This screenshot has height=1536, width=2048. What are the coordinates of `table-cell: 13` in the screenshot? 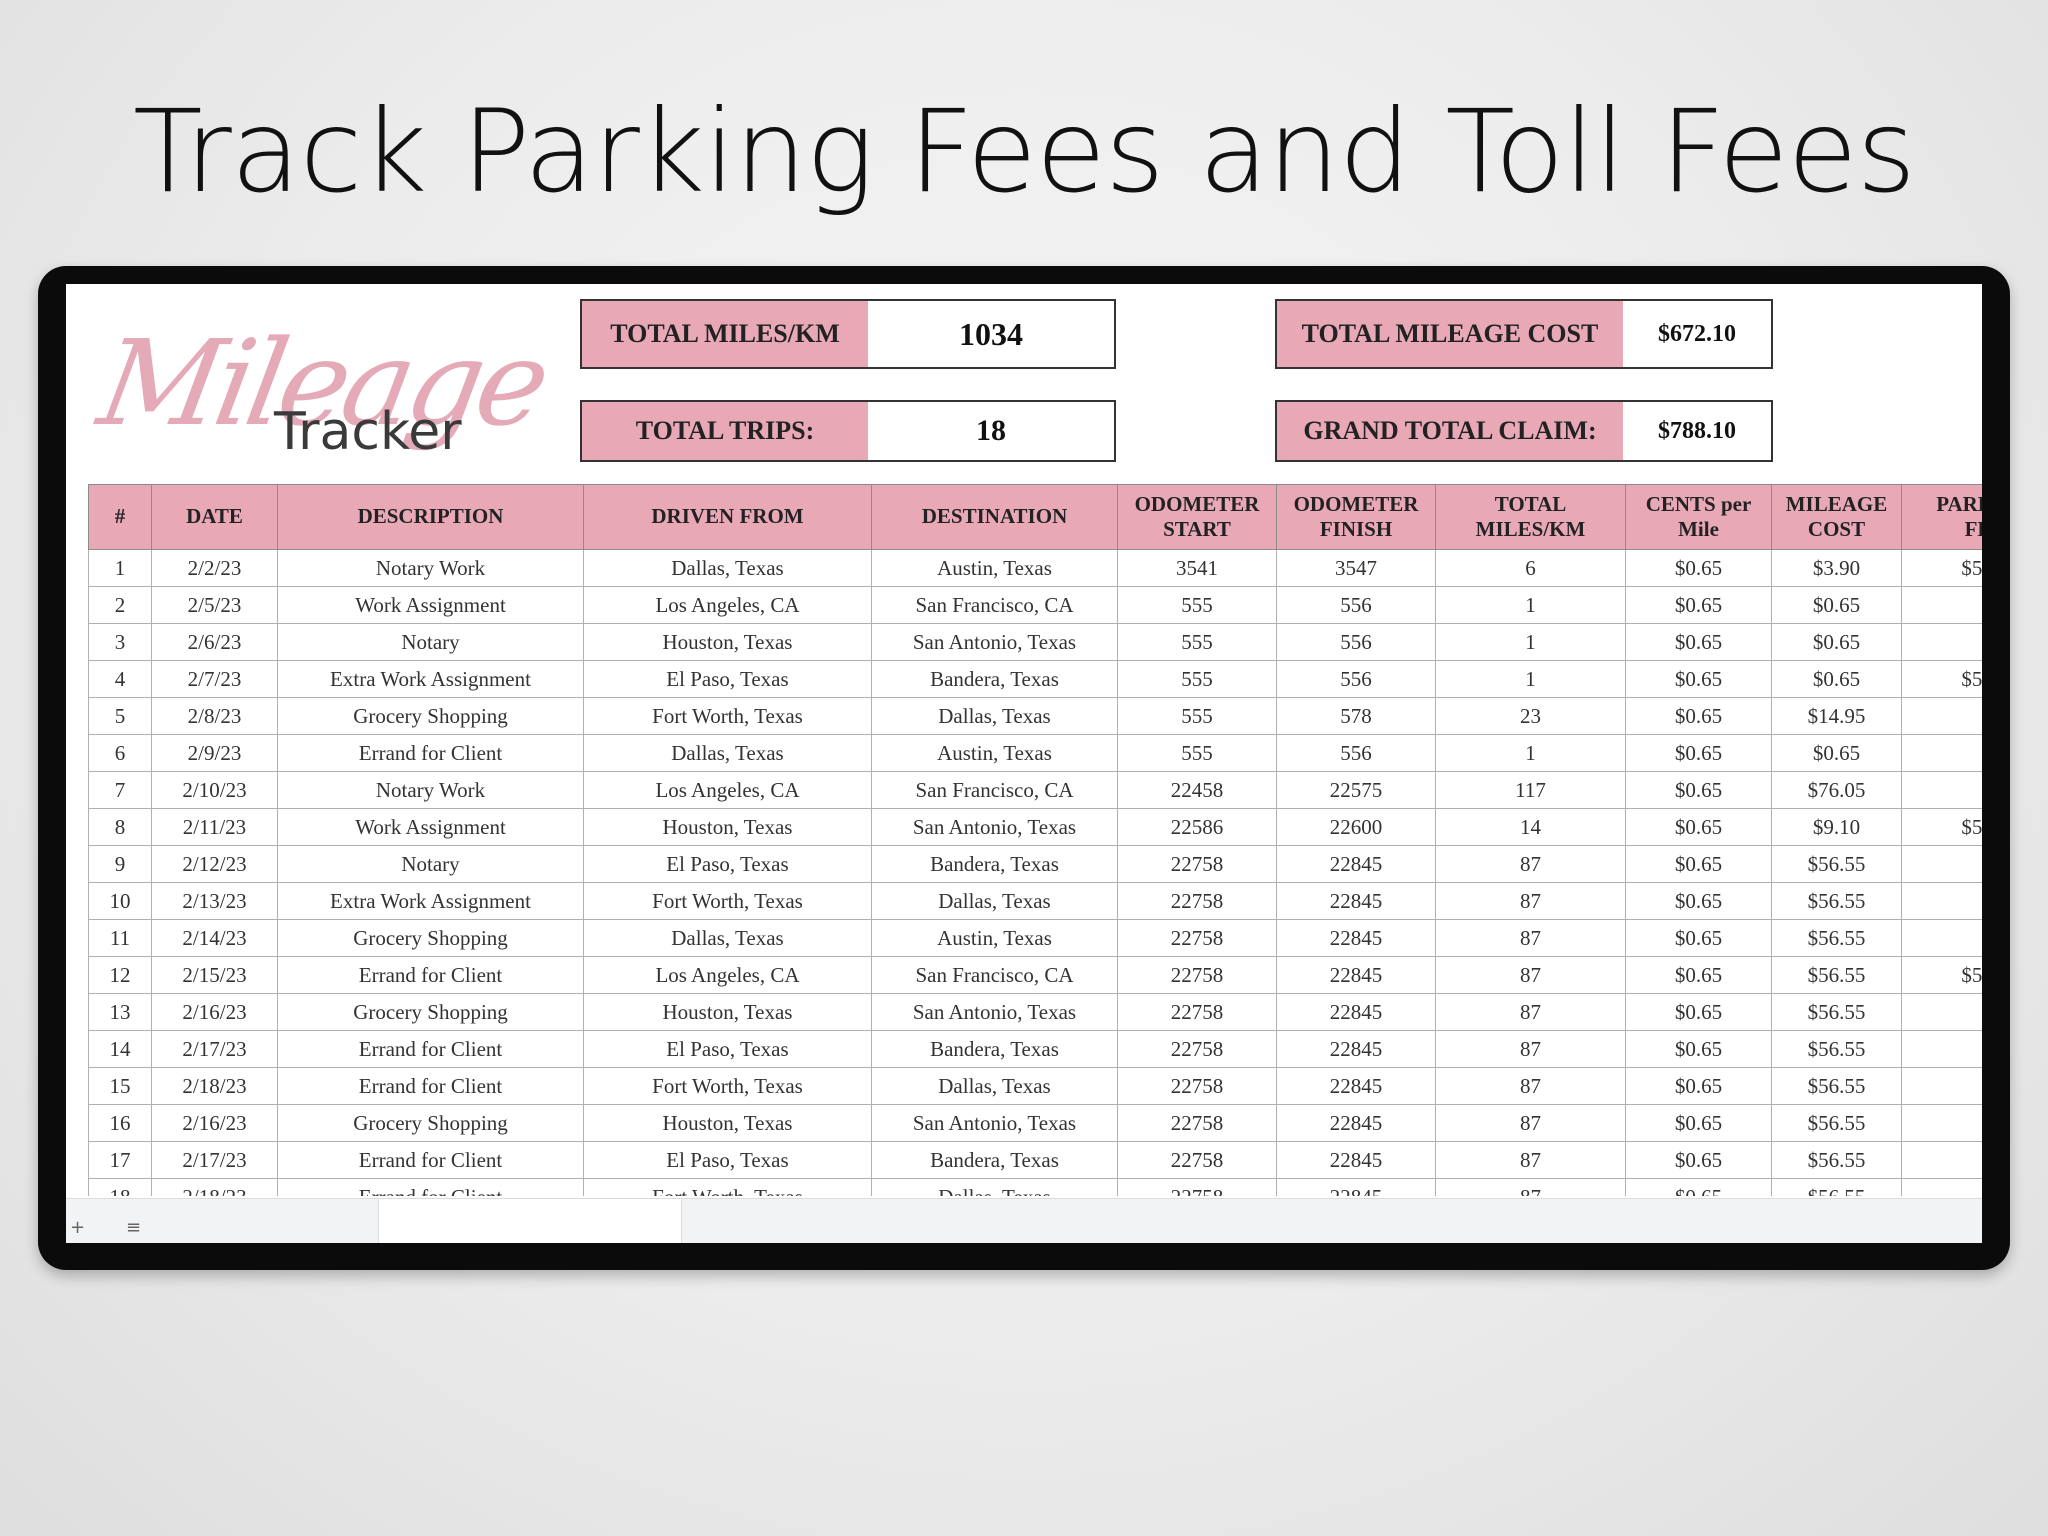 It's located at (120, 1012).